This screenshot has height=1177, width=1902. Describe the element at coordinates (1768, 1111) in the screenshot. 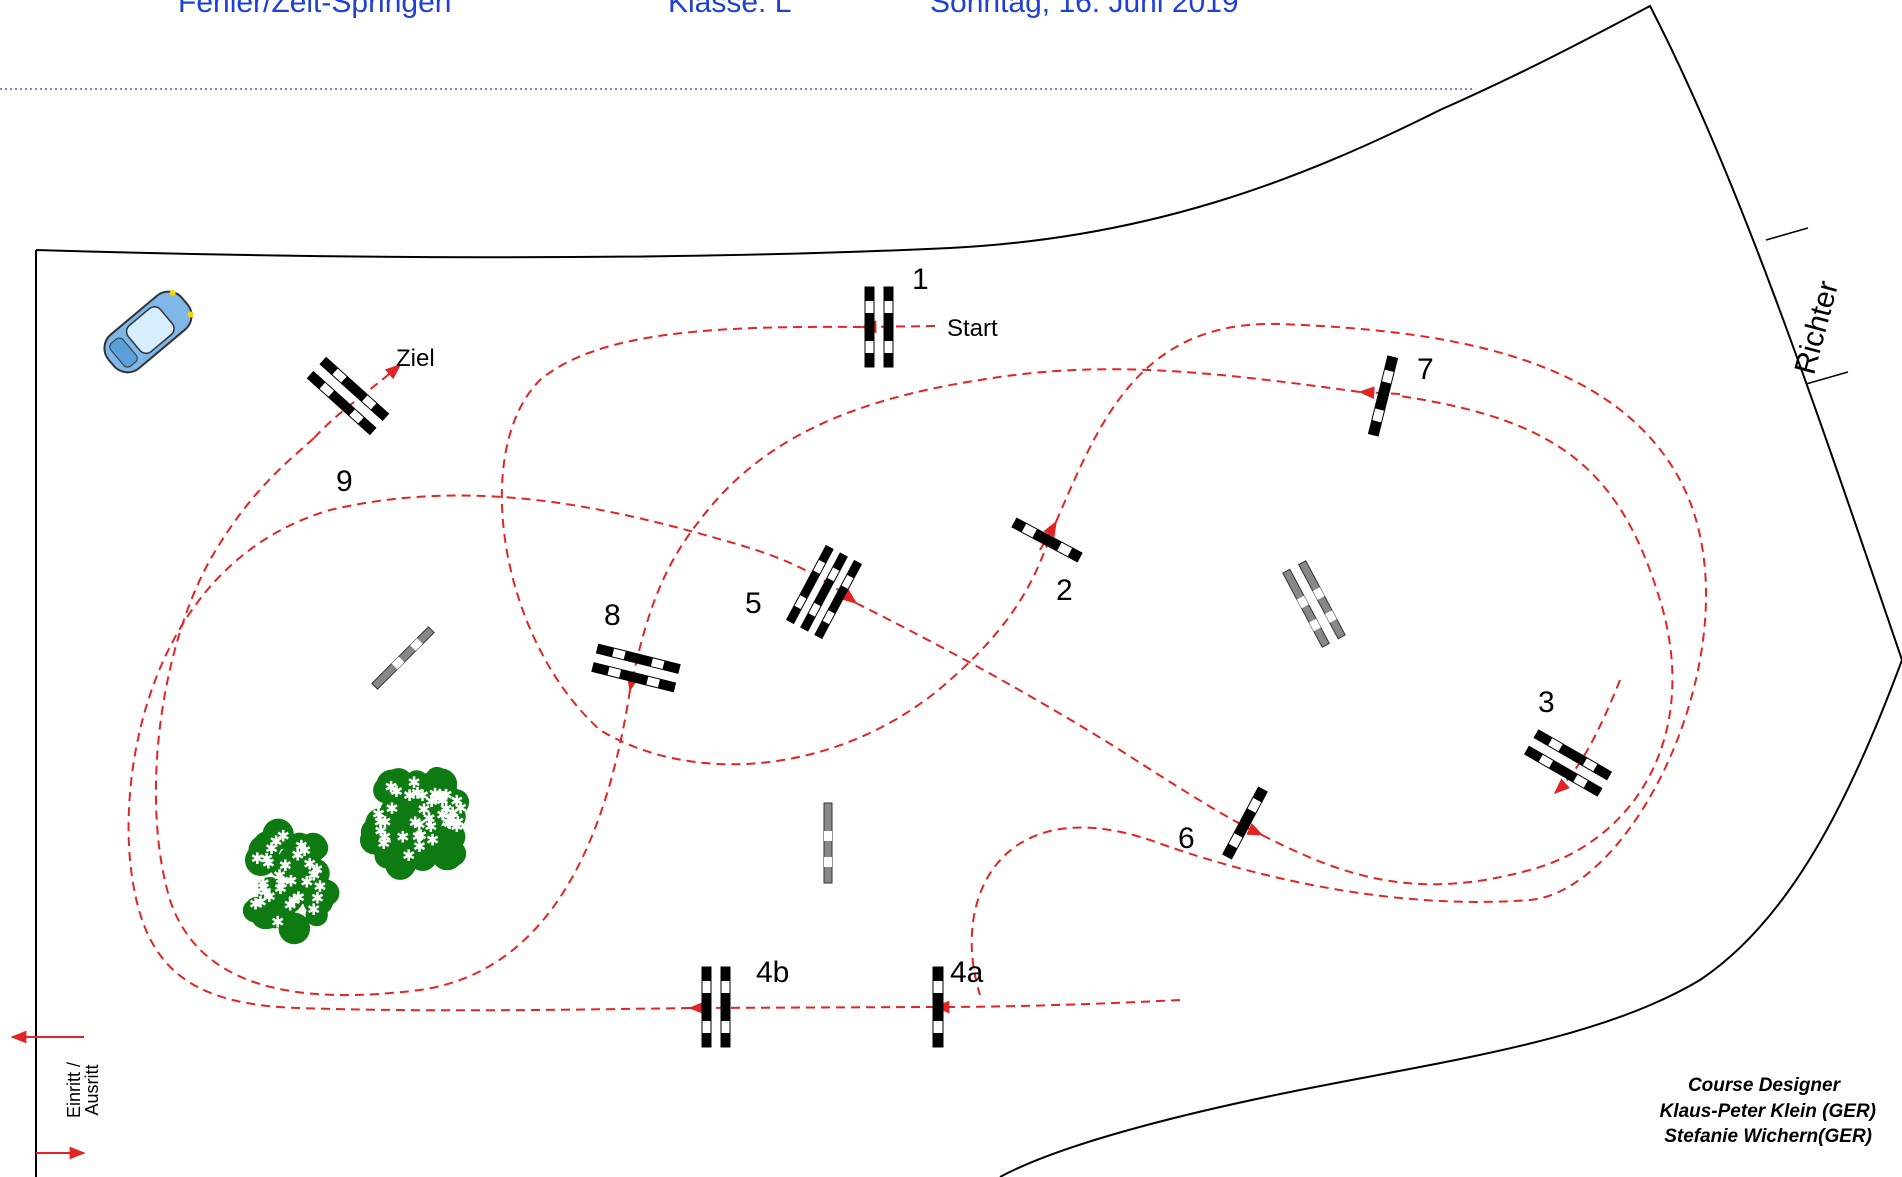

I see `course-designer-name-1: Klaus-Peter Klein (GER)` at that location.